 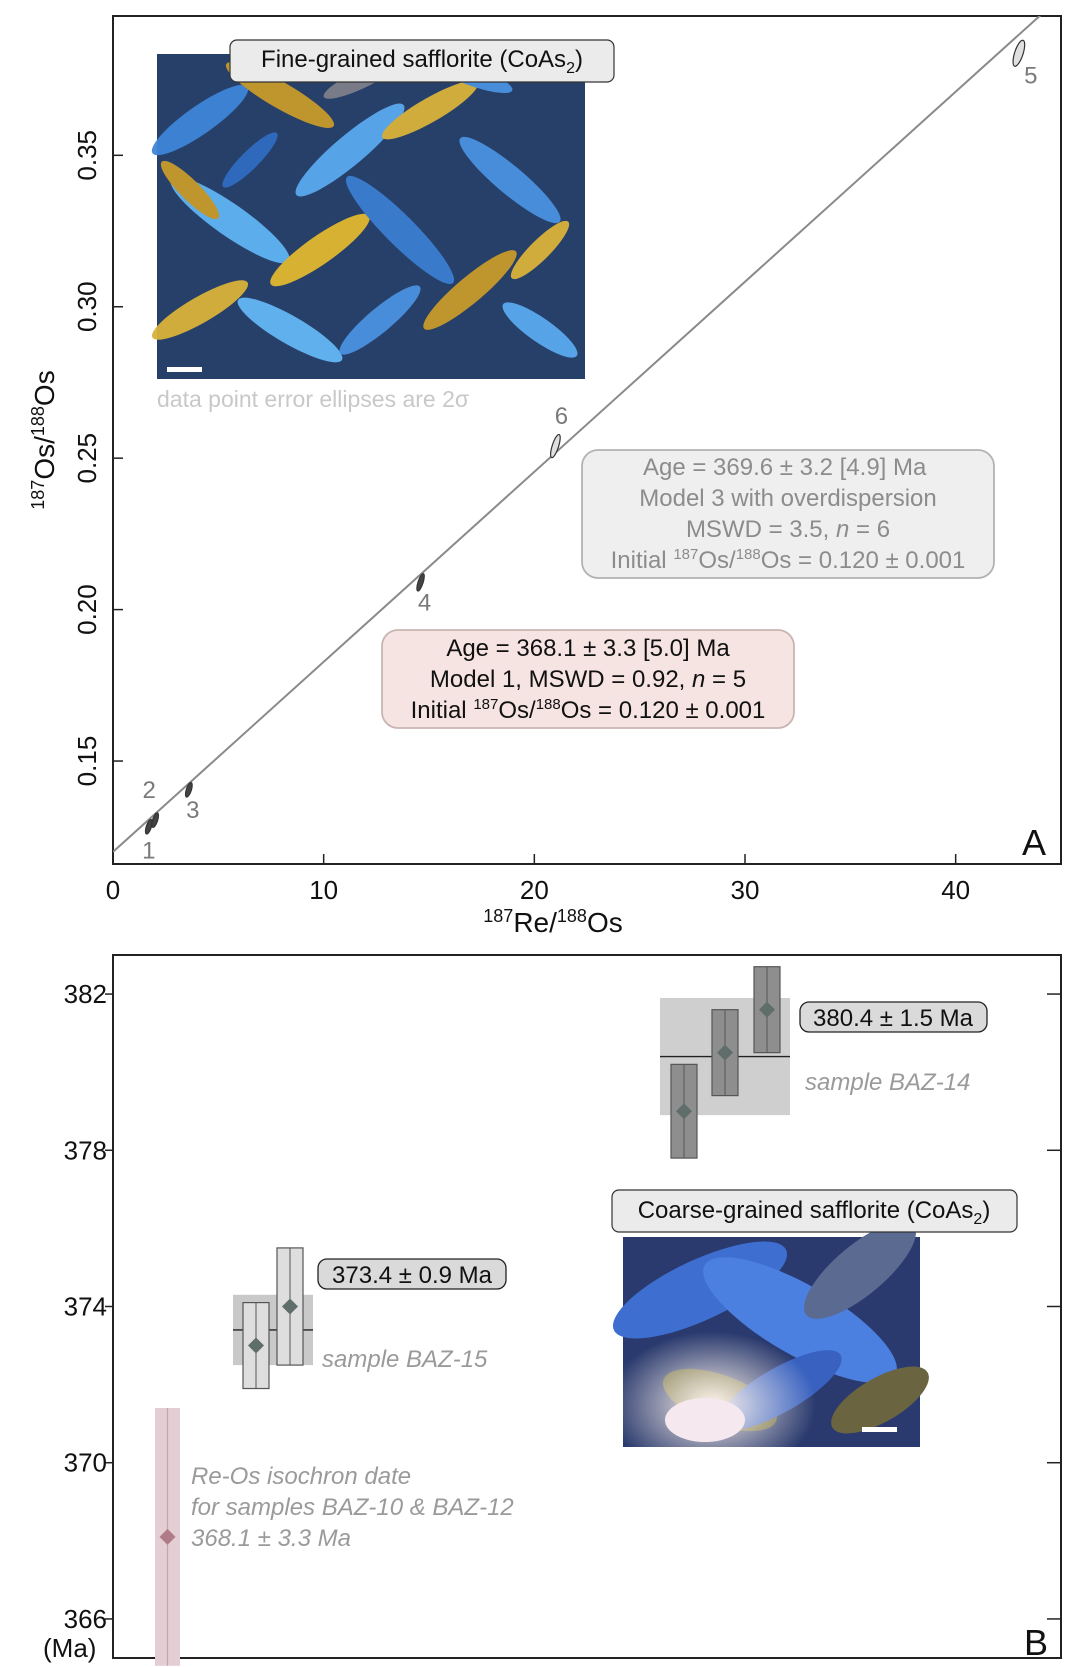 I want to click on inset-title-fine: Fine-grained safflorite (CoAs2), so click(x=422, y=61).